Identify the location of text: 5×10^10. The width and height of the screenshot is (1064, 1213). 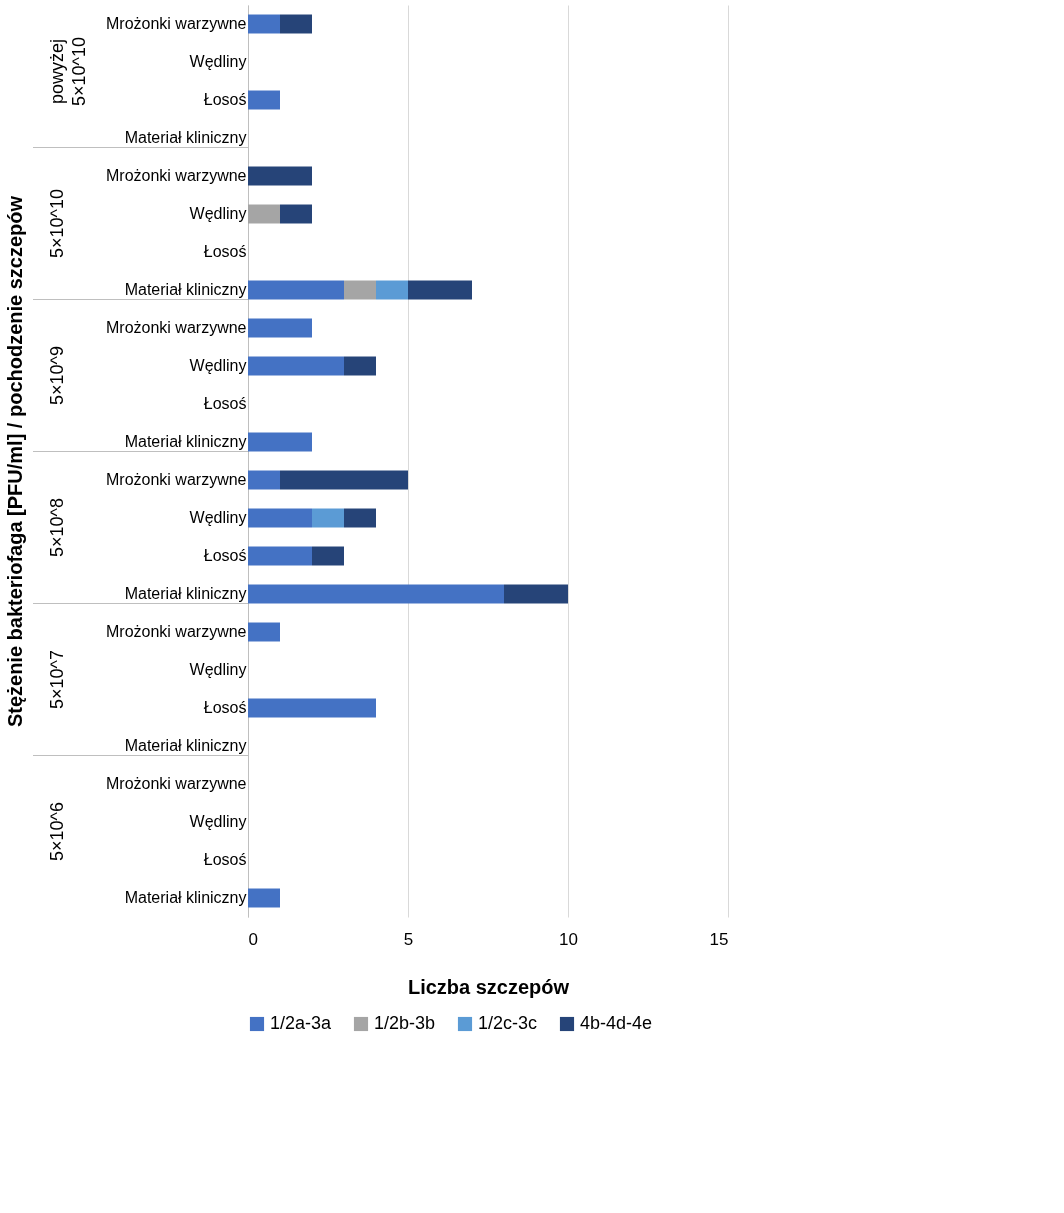
(57, 223).